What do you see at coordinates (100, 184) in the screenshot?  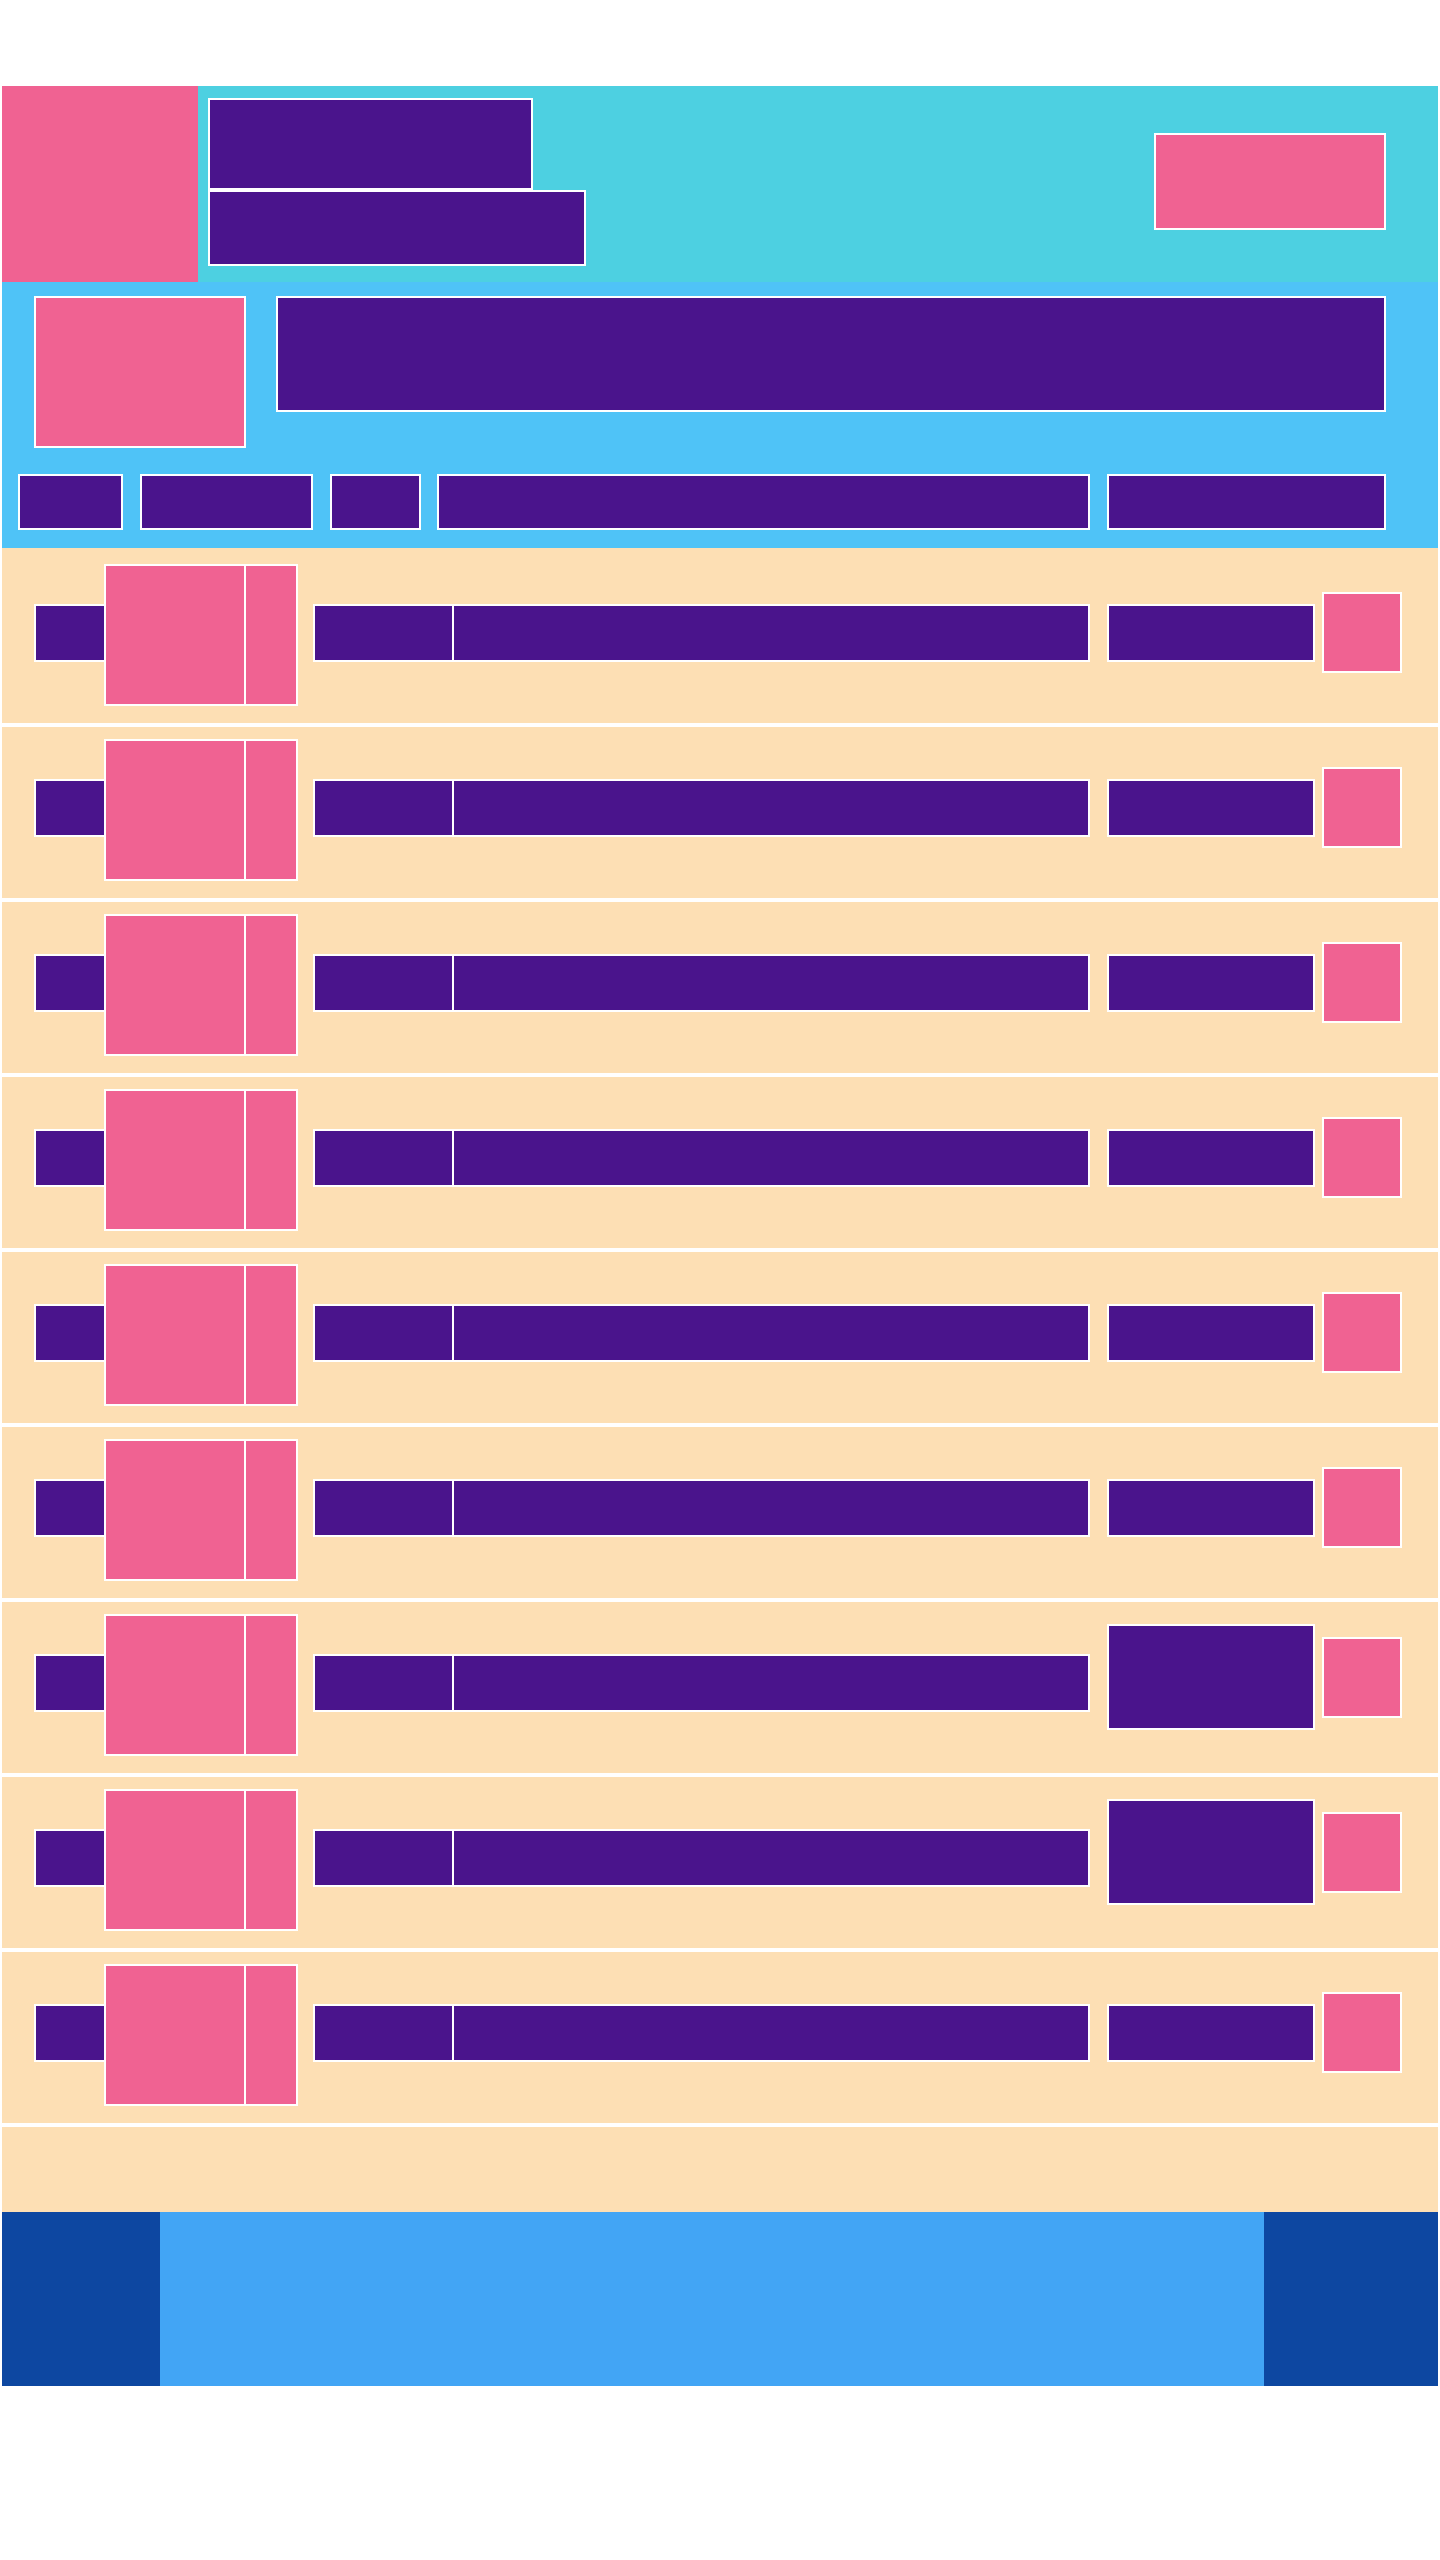 I see `menu-icon` at bounding box center [100, 184].